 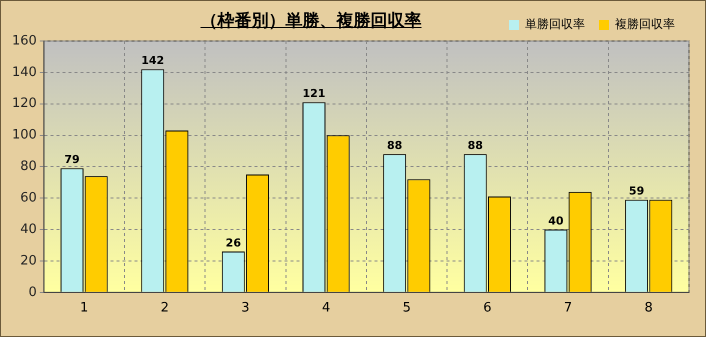 I want to click on x-tick-label: 5, so click(x=406, y=308).